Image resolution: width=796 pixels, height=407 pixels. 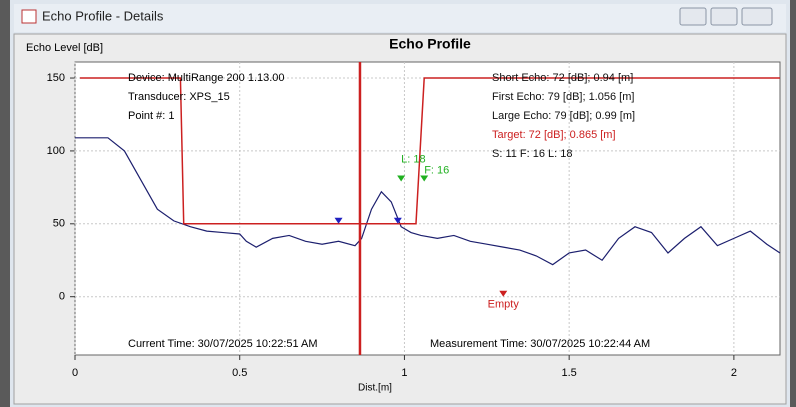 I want to click on y-tick-label: 50, so click(x=59, y=224).